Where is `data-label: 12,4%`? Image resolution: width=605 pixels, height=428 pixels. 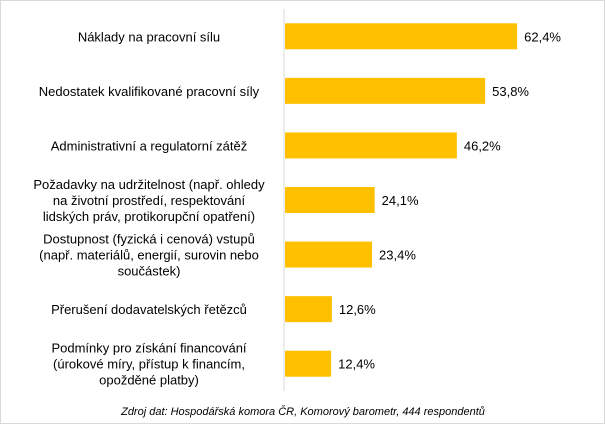 data-label: 12,4% is located at coordinates (356, 364).